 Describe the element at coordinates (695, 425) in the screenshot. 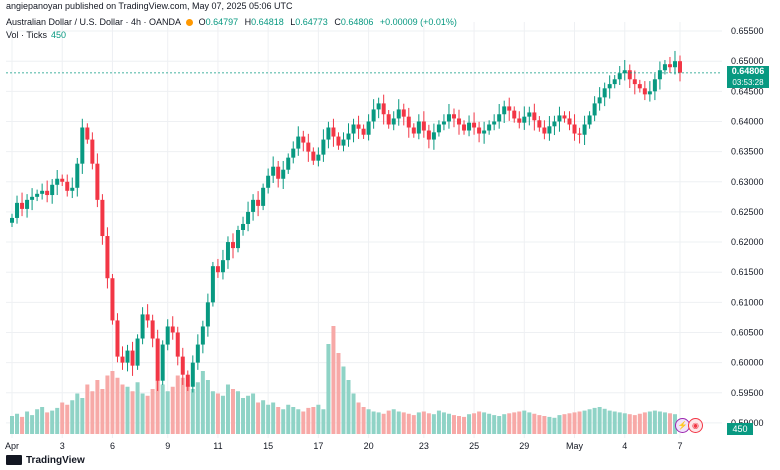

I see `event-flag-icon: ◉` at that location.